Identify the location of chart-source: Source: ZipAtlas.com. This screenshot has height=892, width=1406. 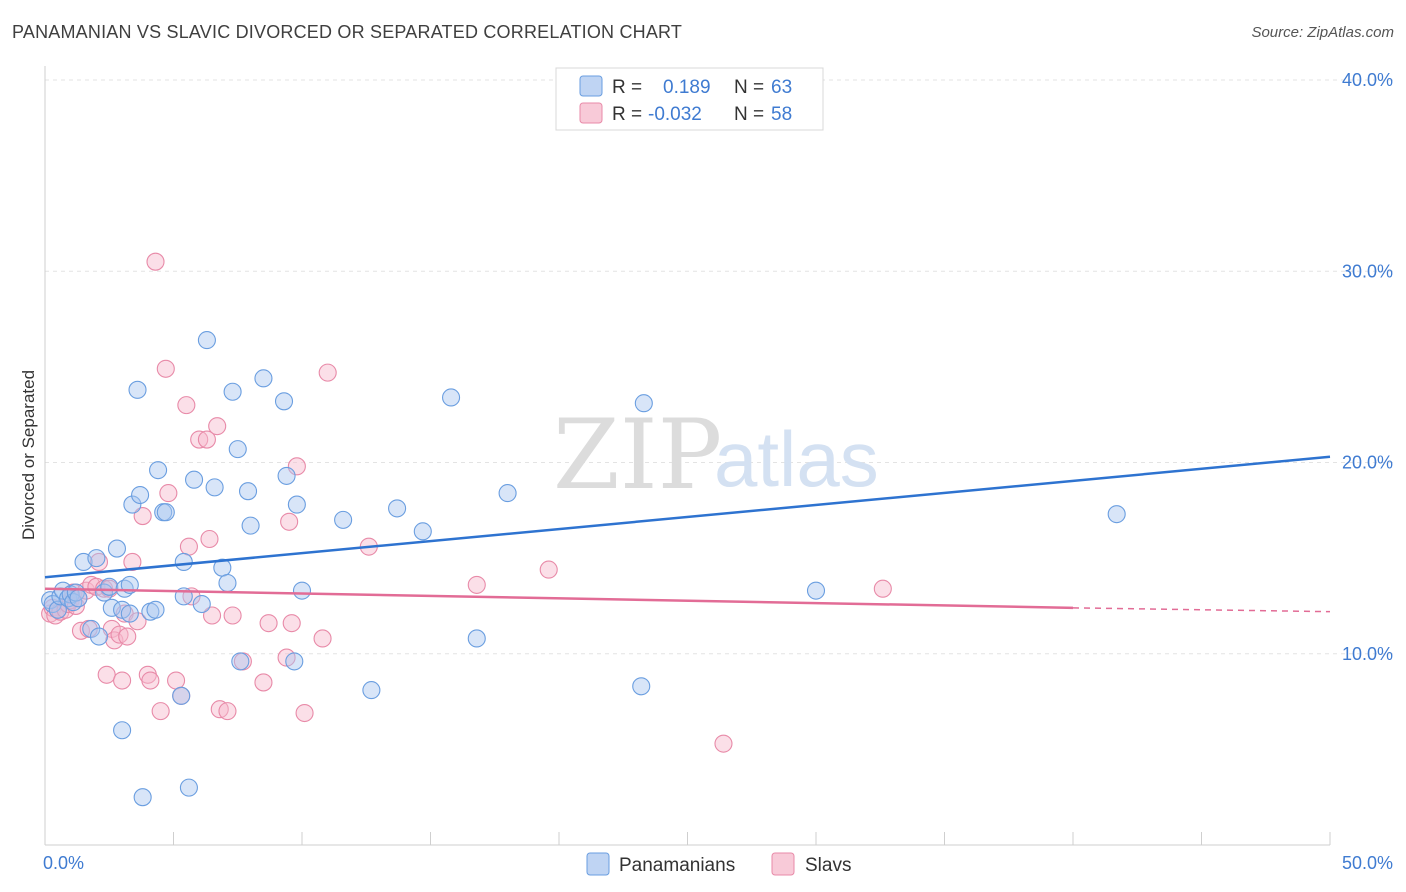
(1322, 32).